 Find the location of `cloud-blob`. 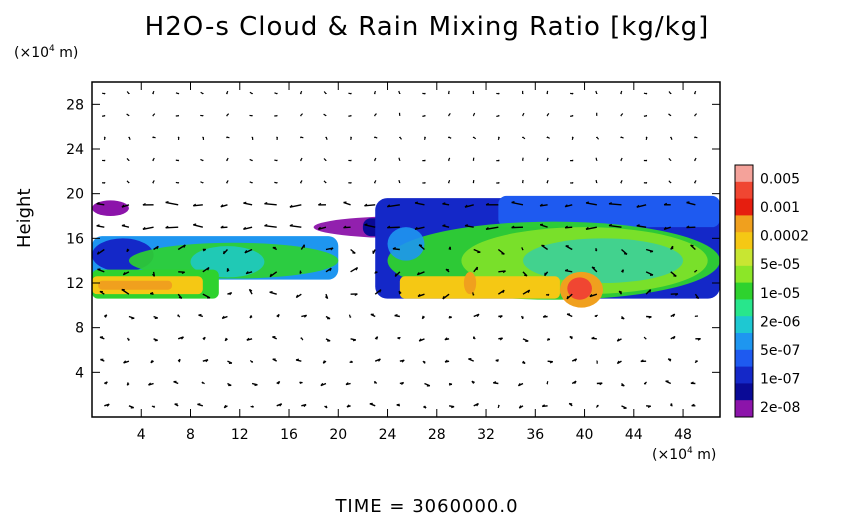

cloud-blob is located at coordinates (579, 288).